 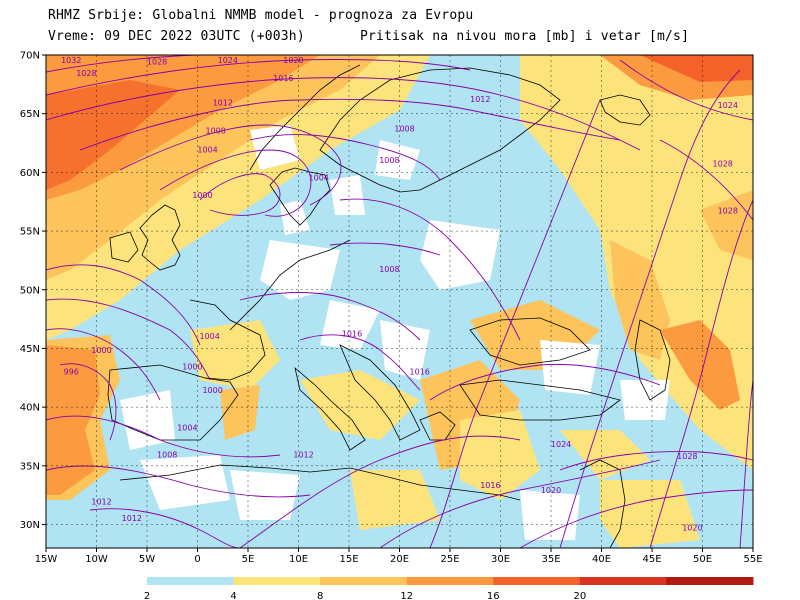 What do you see at coordinates (147, 595) in the screenshot?
I see `legend-label: 2` at bounding box center [147, 595].